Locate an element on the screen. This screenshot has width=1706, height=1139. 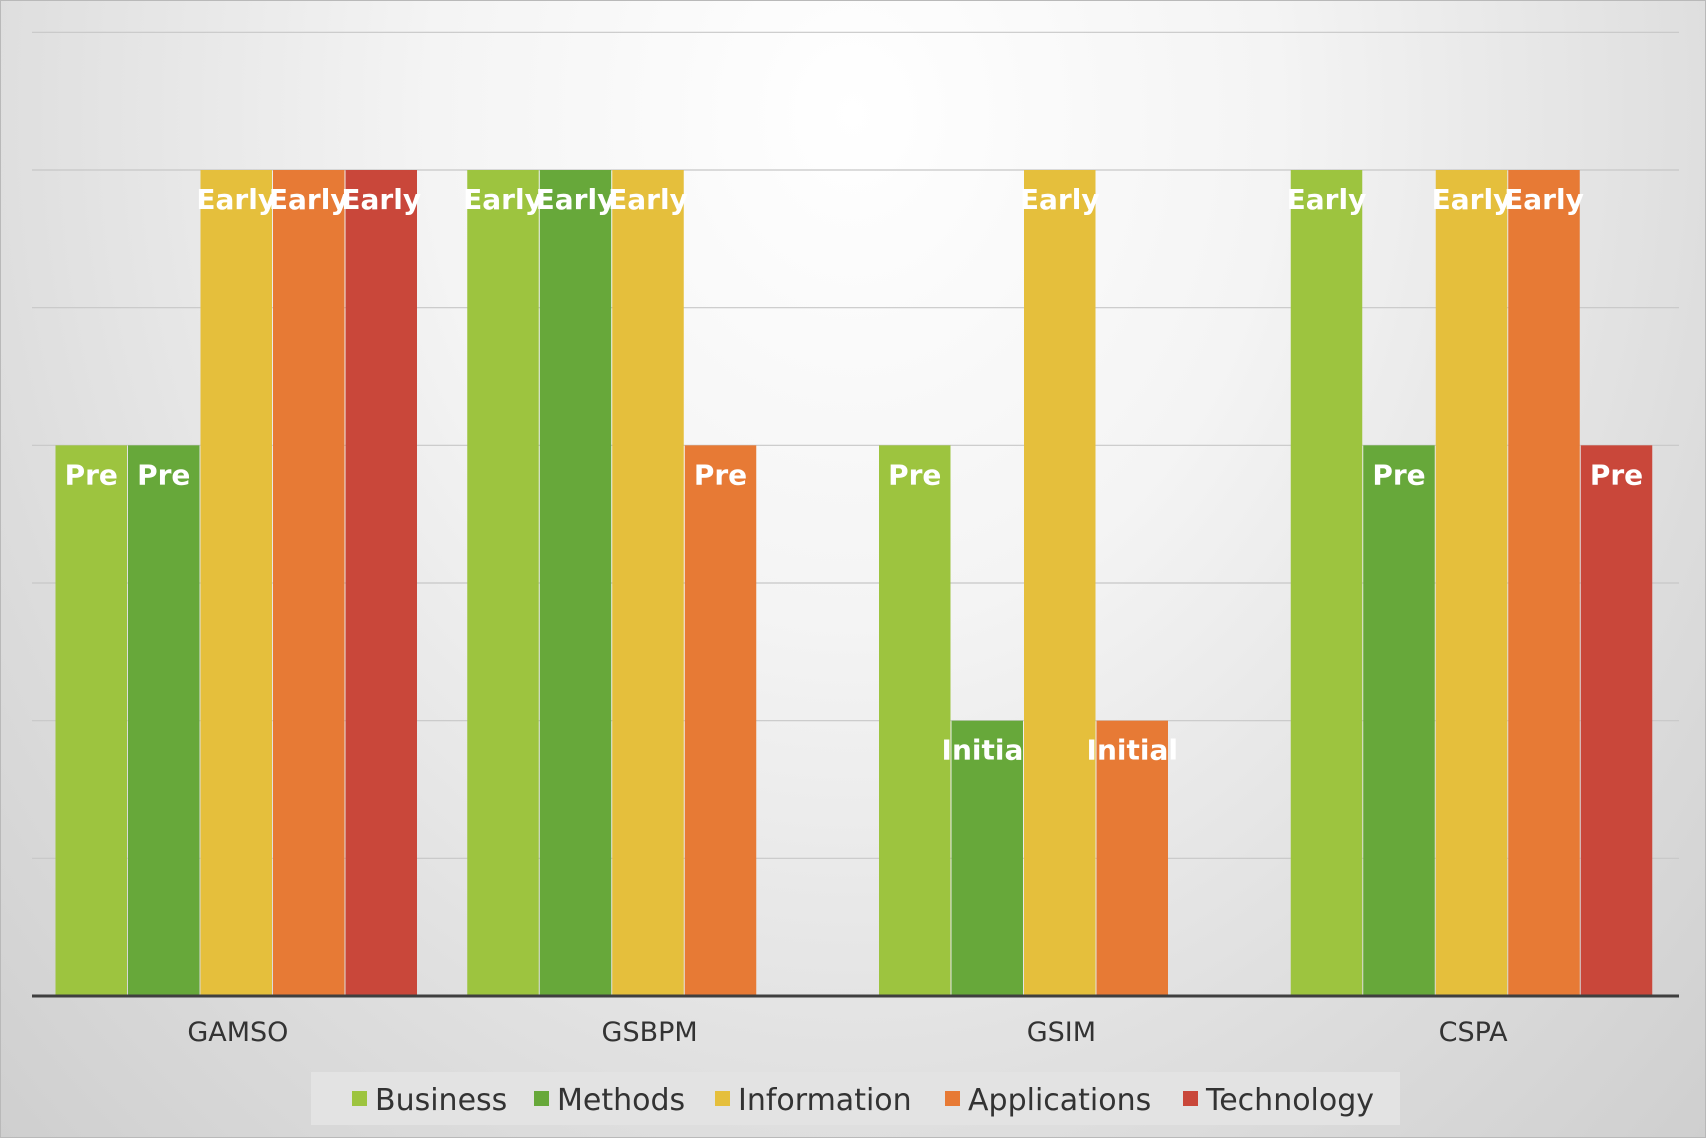
legend-swatch-applications is located at coordinates (952, 1098).